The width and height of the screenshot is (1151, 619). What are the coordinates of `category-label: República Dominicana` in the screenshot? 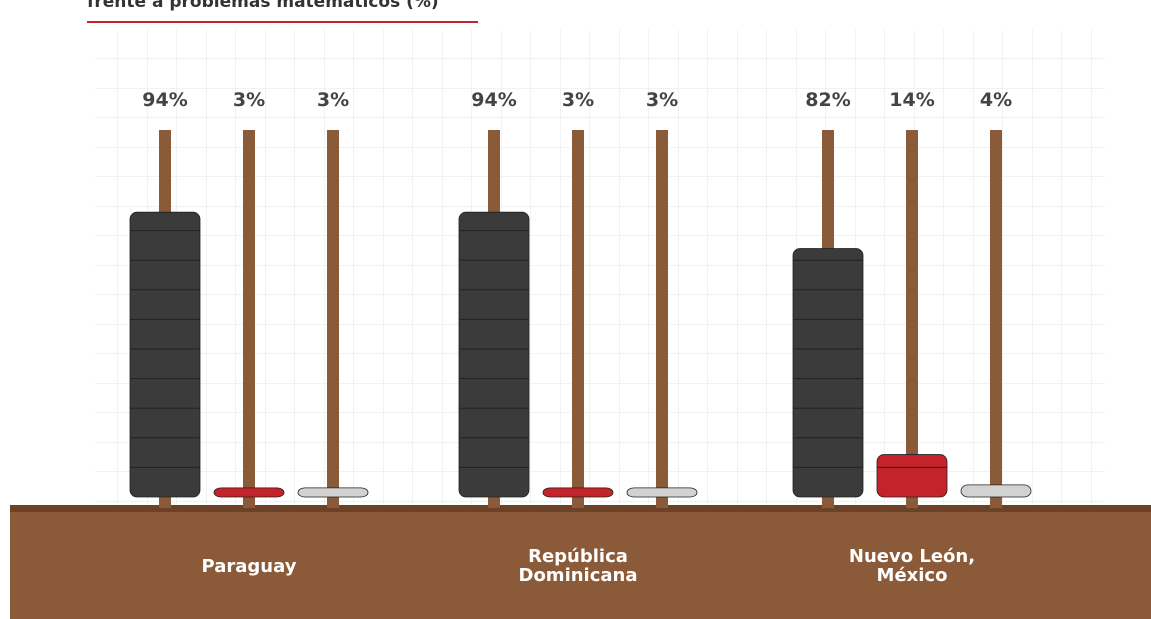 It's located at (578, 566).